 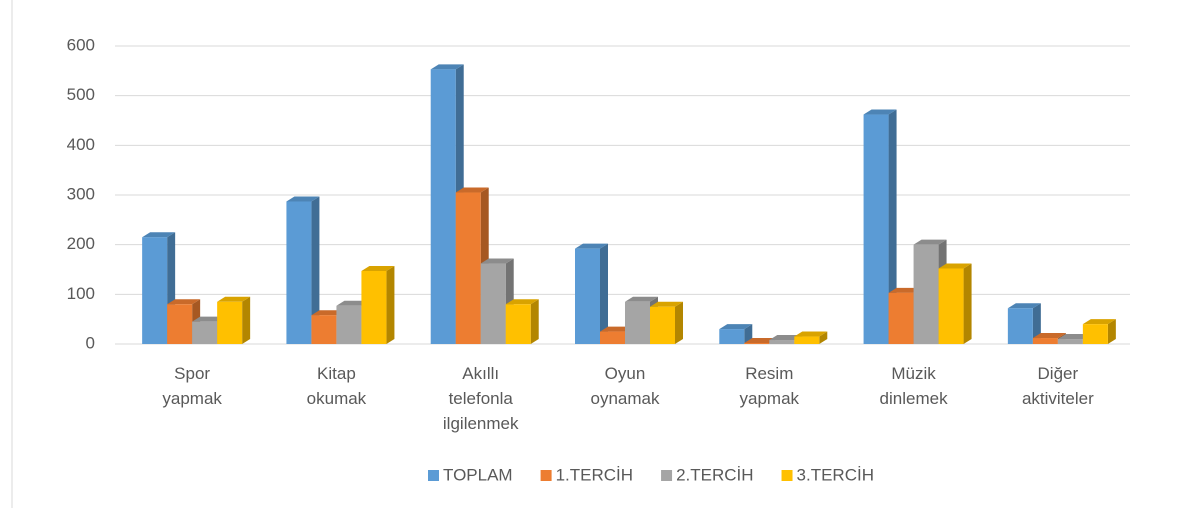 I want to click on legend-item: 1.TERCİH, so click(x=586, y=474).